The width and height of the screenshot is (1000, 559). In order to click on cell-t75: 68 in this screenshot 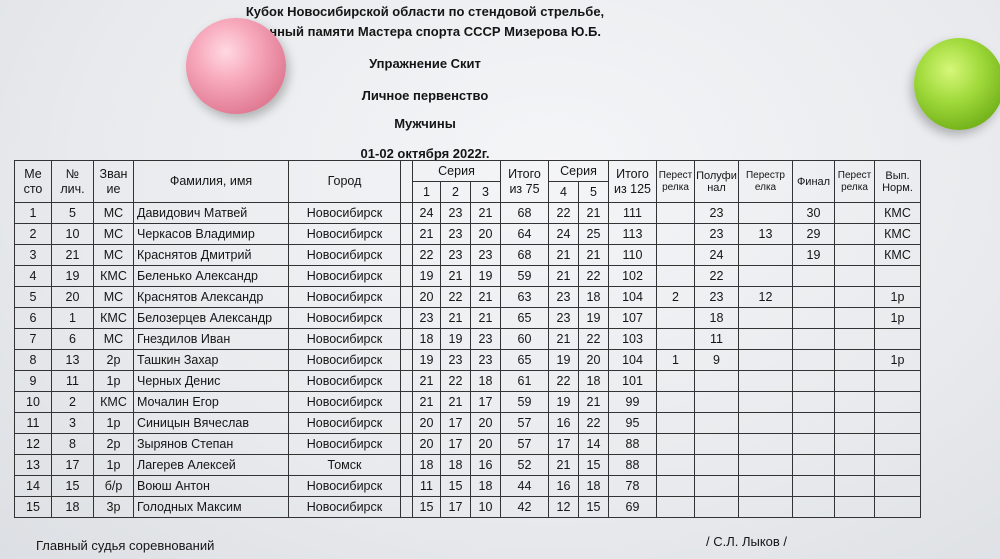, I will do `click(524, 213)`.